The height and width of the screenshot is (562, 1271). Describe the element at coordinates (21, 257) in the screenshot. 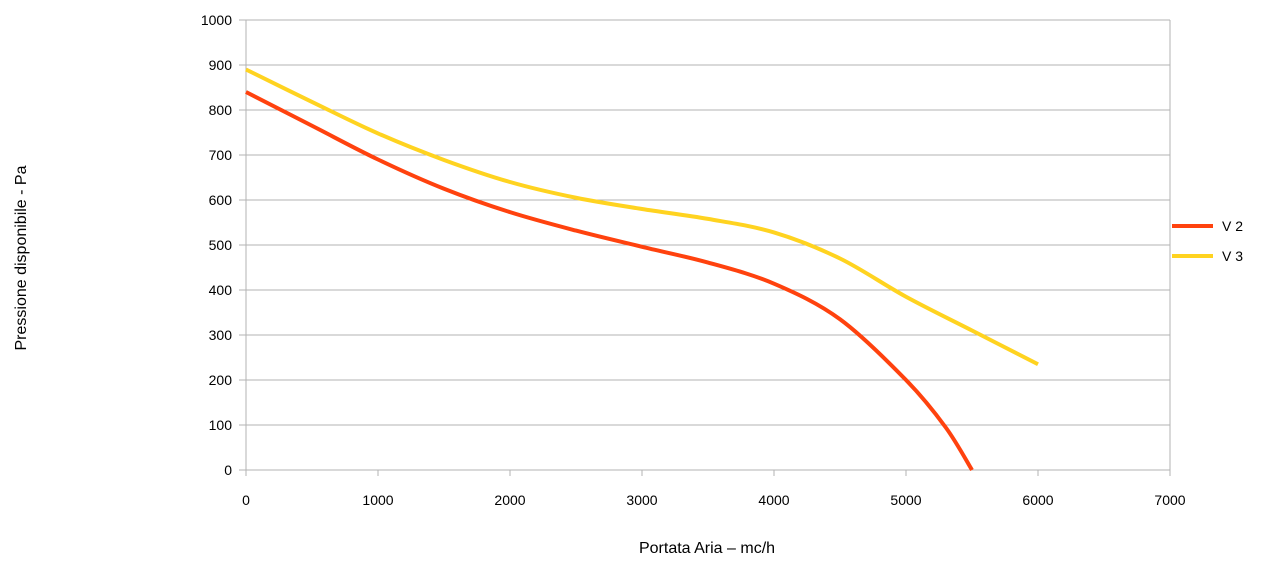

I see `y-axis-title: Pressione disponibile - Pa` at that location.